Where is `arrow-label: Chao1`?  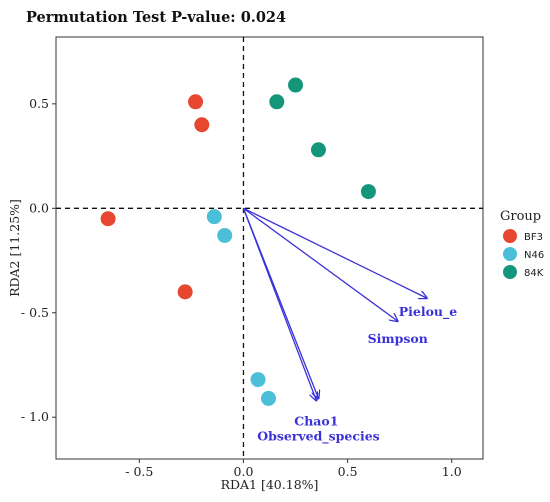 arrow-label: Chao1 is located at coordinates (316, 421).